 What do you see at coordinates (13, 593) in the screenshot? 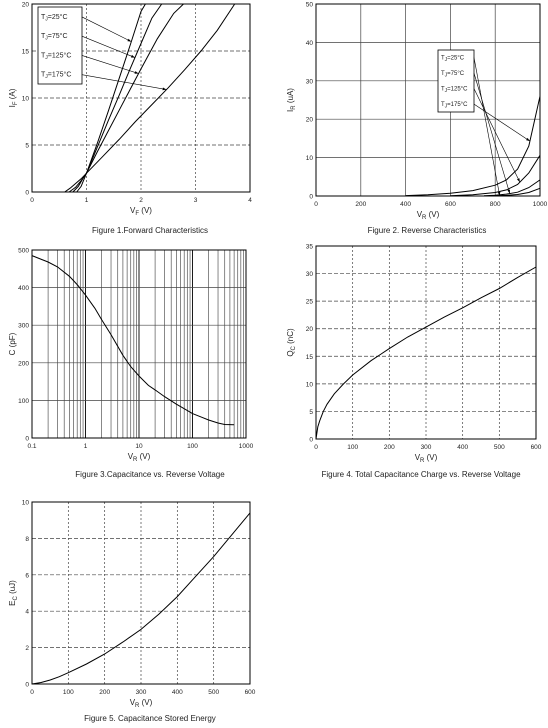
I see `y-axis-title: EC (uJ)` at bounding box center [13, 593].